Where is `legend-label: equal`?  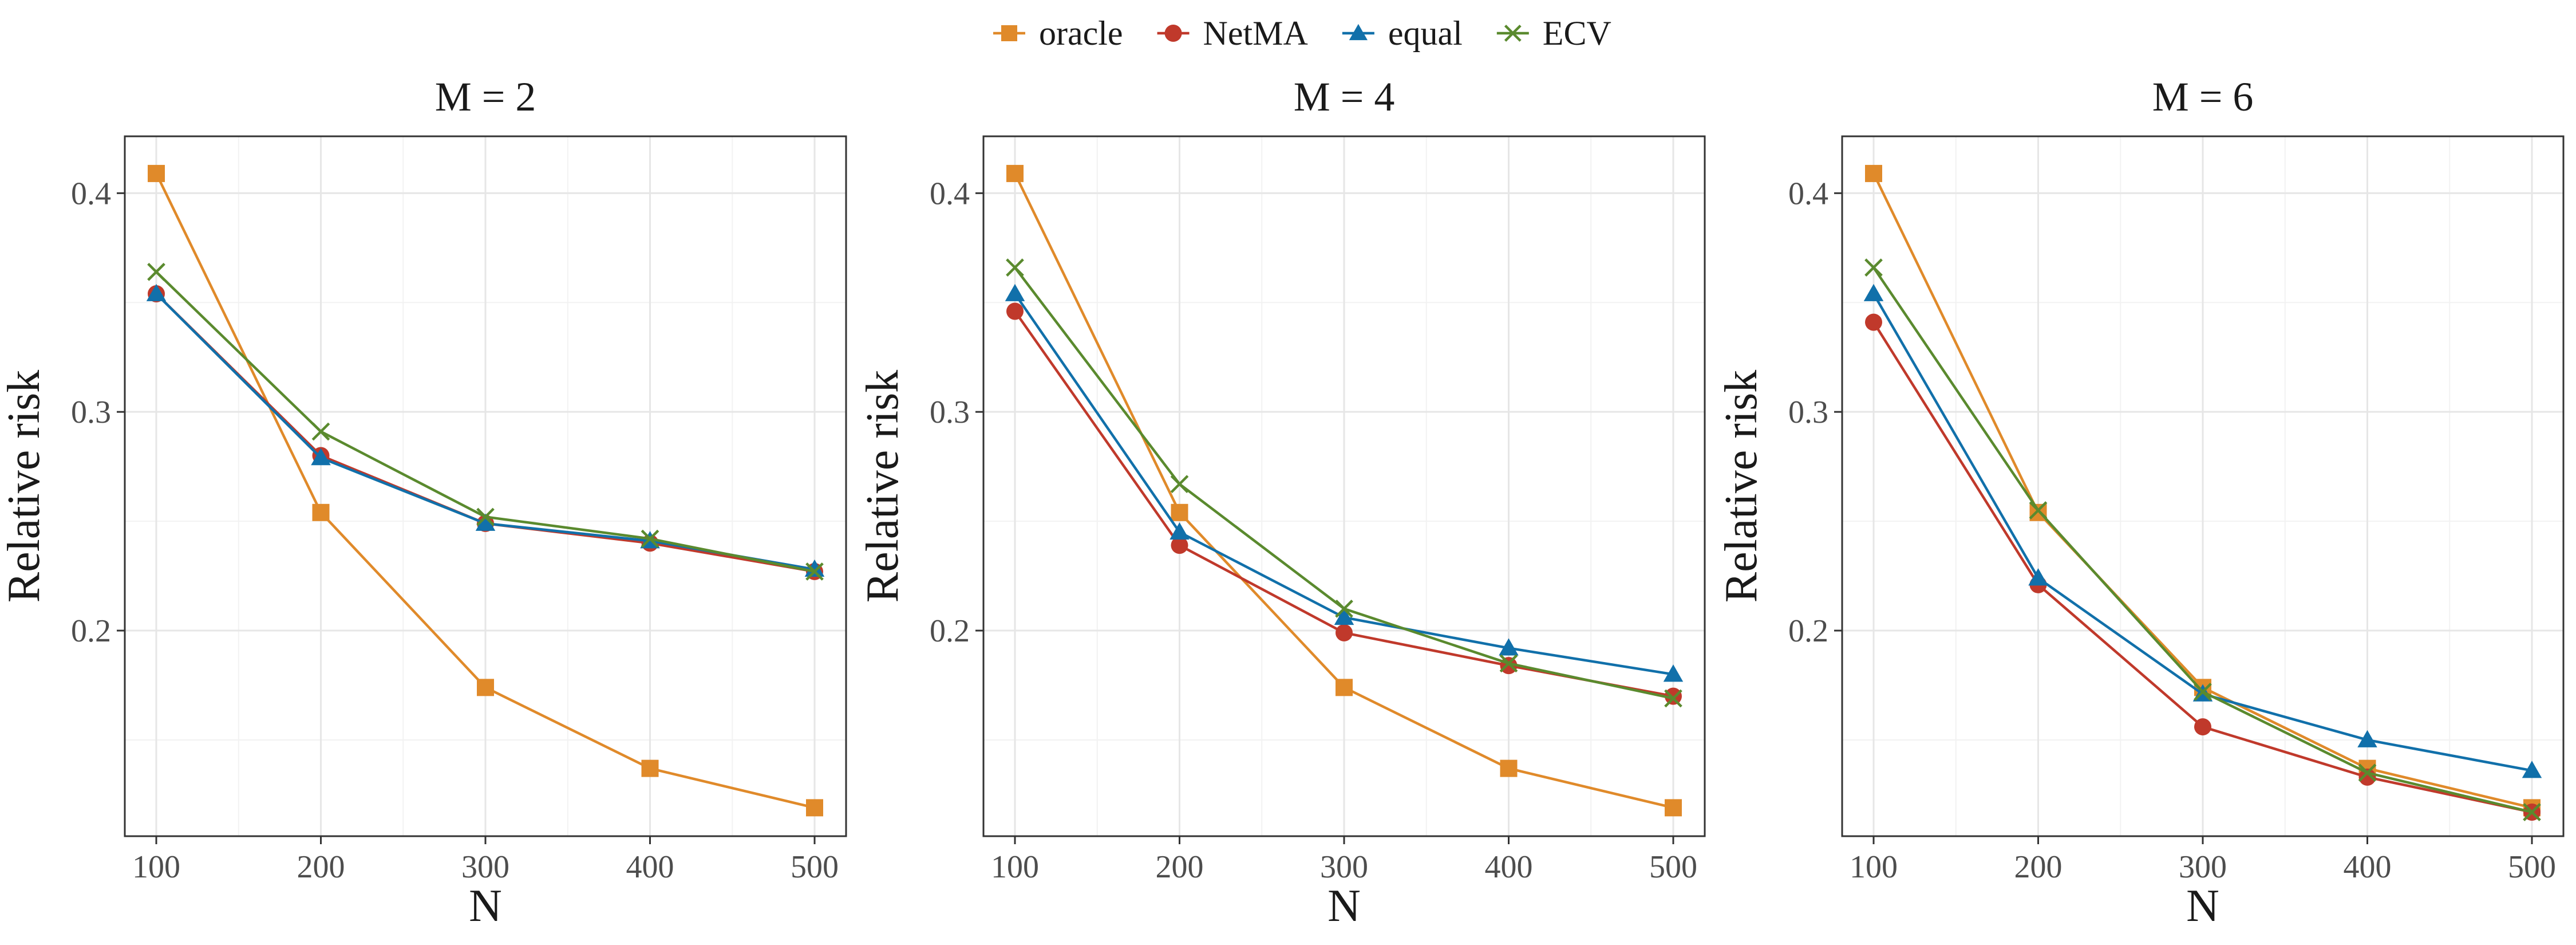 legend-label: equal is located at coordinates (1425, 33).